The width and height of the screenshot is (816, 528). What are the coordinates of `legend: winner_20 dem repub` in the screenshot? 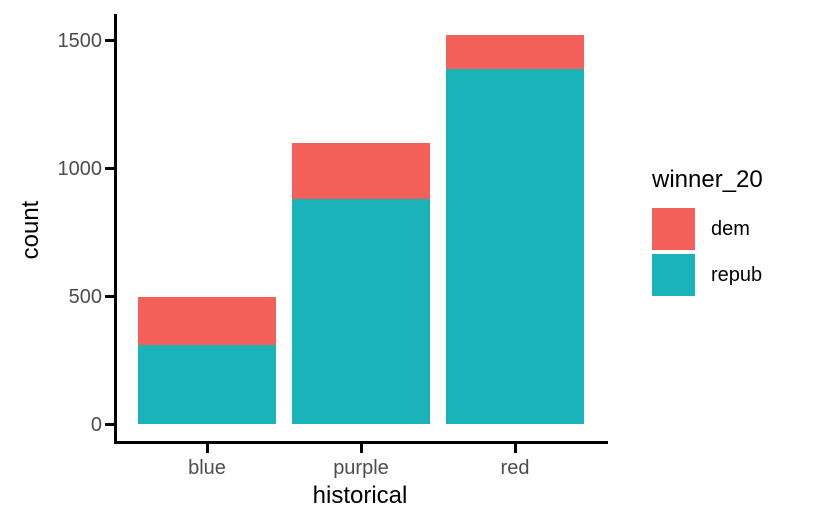 It's located at (732, 233).